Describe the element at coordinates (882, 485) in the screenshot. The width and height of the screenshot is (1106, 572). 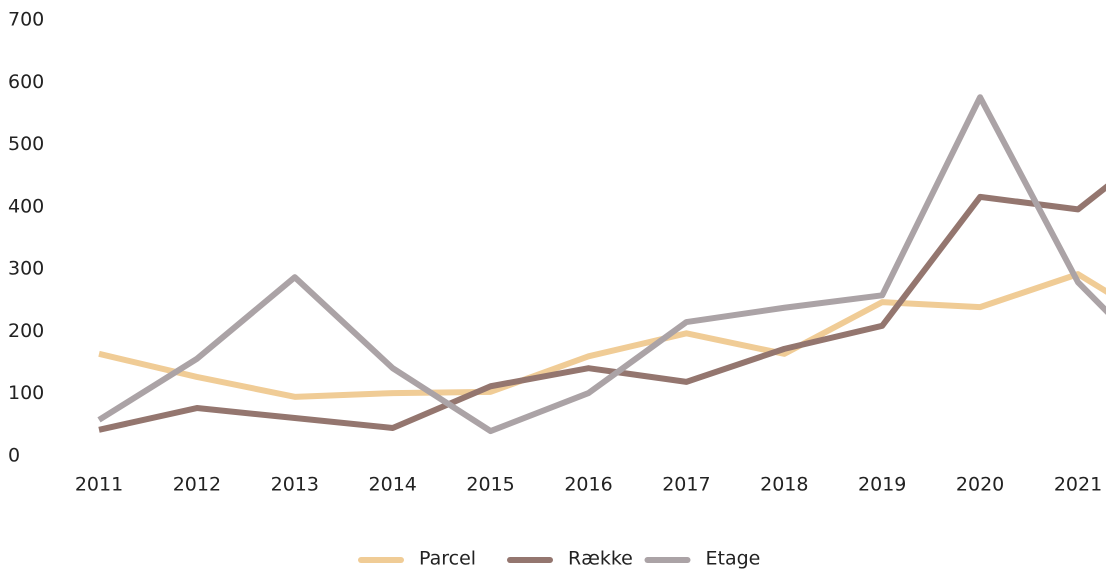
I see `x-tick-label: 2019` at that location.